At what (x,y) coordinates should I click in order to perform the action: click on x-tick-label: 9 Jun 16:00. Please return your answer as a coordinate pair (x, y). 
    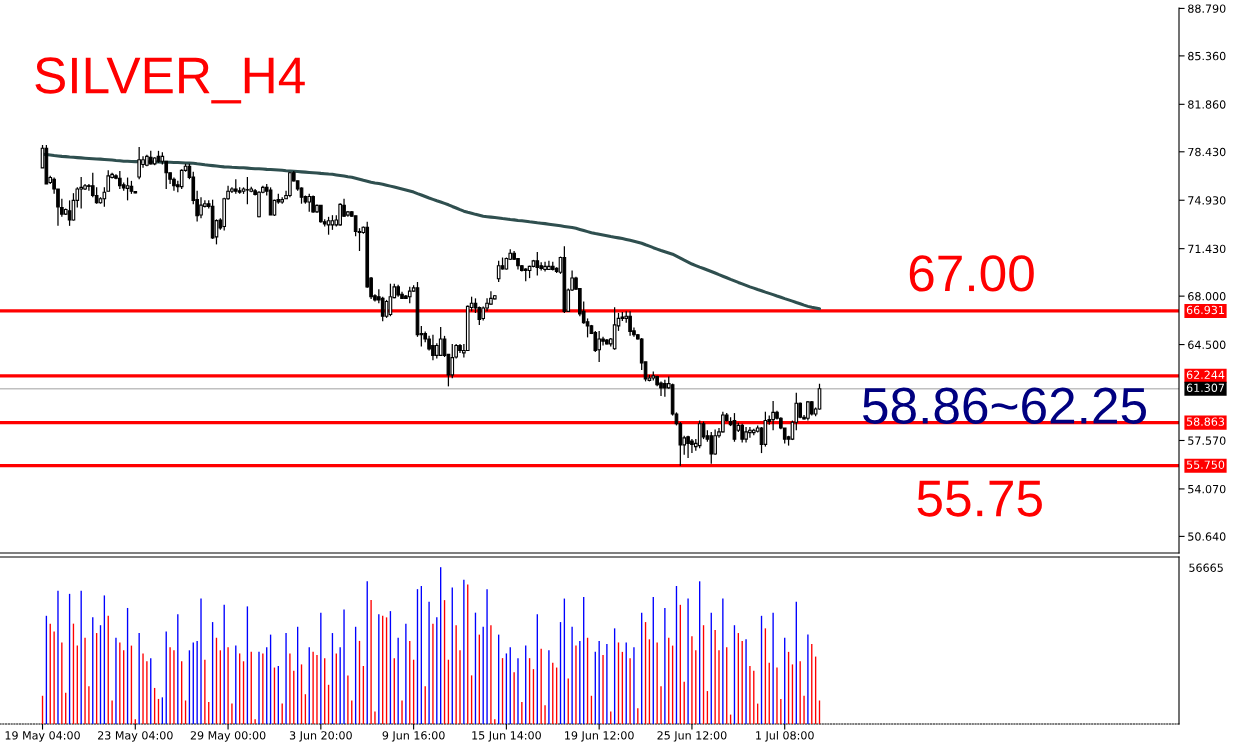
    Looking at the image, I should click on (413, 736).